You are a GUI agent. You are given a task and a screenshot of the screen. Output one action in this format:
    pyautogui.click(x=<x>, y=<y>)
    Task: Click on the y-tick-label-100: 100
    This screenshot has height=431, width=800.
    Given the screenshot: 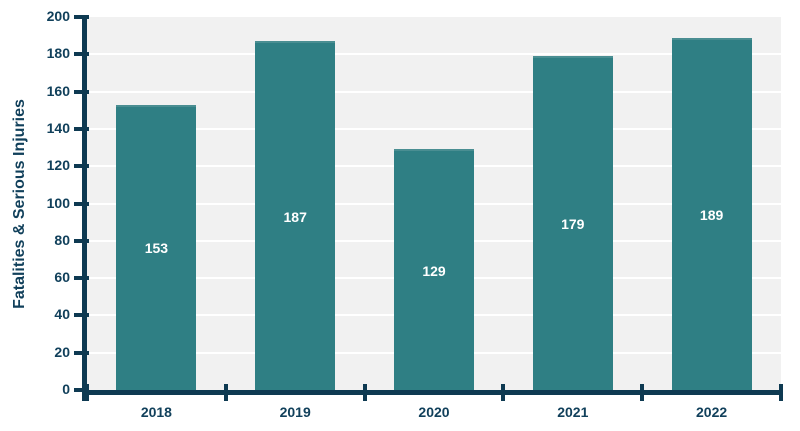 What is the action you would take?
    pyautogui.click(x=58, y=202)
    